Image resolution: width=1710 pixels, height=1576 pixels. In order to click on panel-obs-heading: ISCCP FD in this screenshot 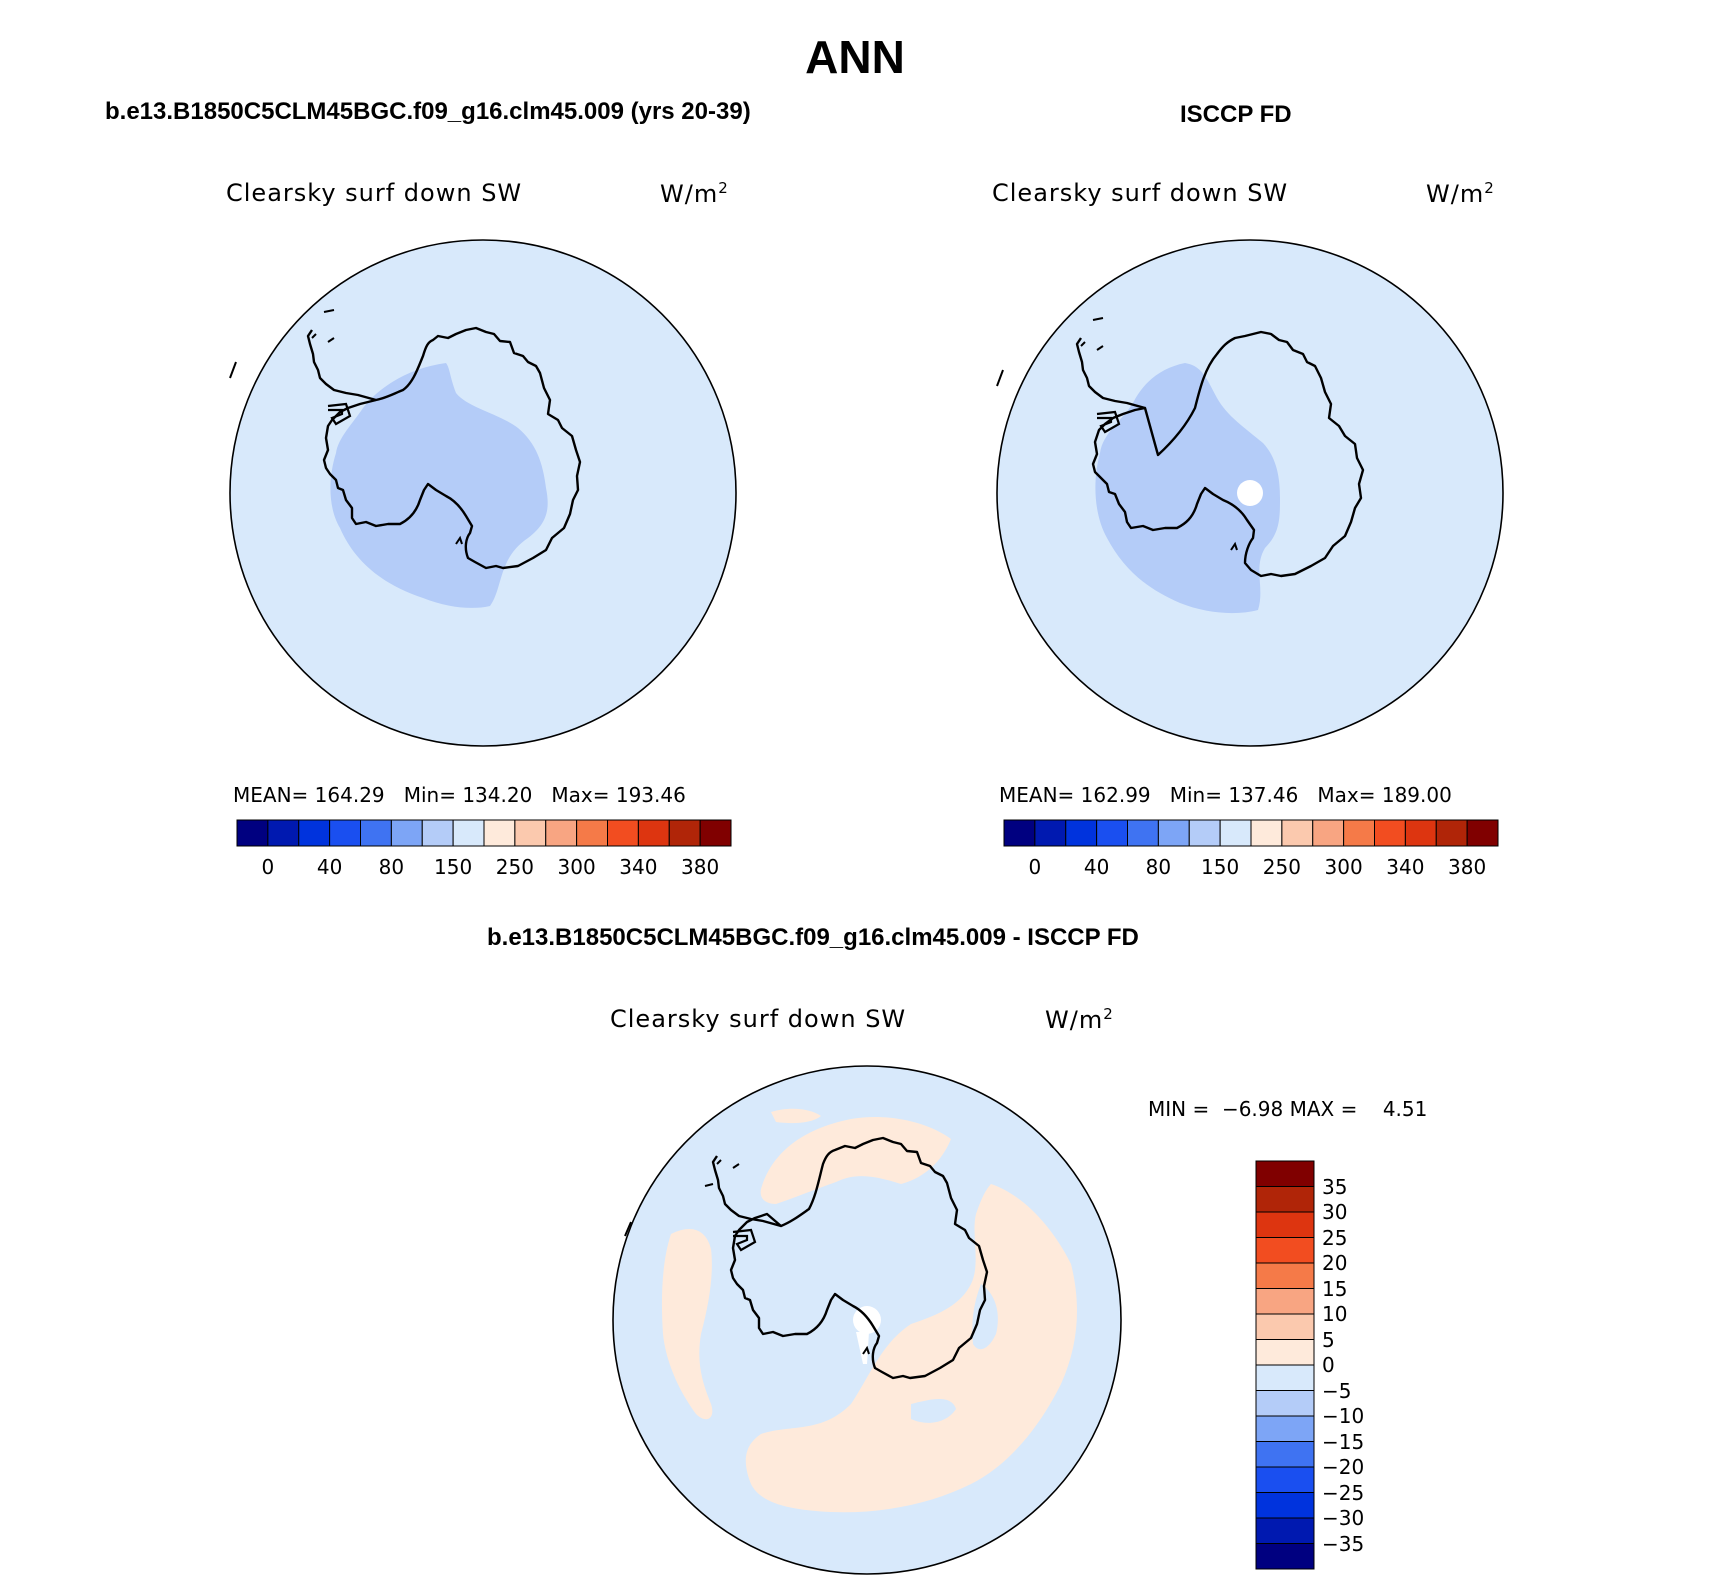, I will do `click(1236, 114)`.